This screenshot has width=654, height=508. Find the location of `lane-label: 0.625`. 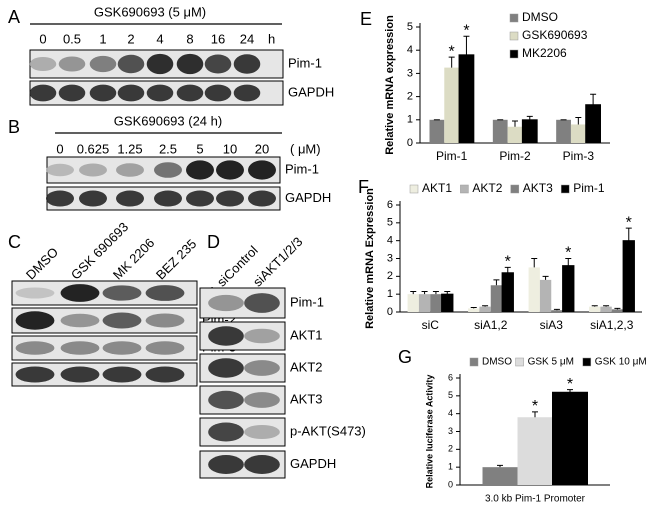

lane-label: 0.625 is located at coordinates (93, 148).